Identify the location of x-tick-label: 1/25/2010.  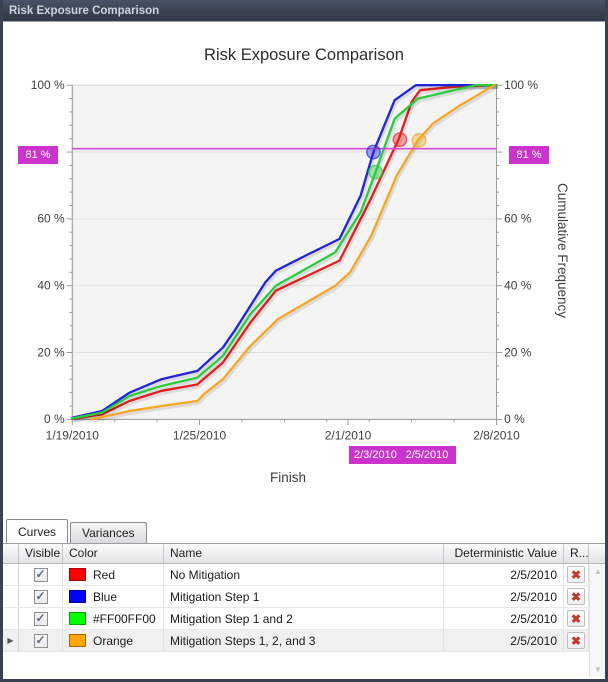
(200, 435).